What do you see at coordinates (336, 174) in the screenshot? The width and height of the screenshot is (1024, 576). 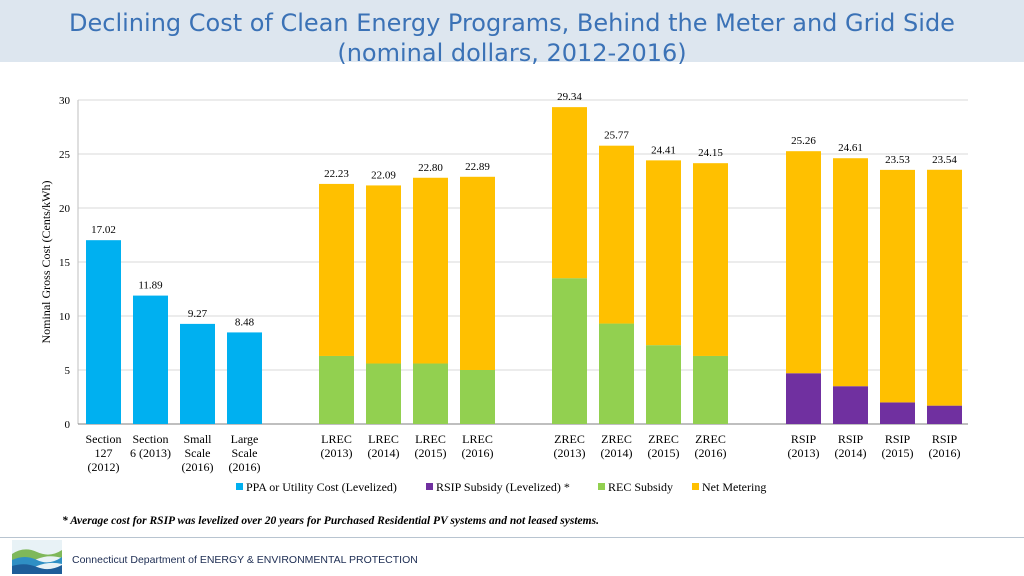 I see `data-label: 22.23` at bounding box center [336, 174].